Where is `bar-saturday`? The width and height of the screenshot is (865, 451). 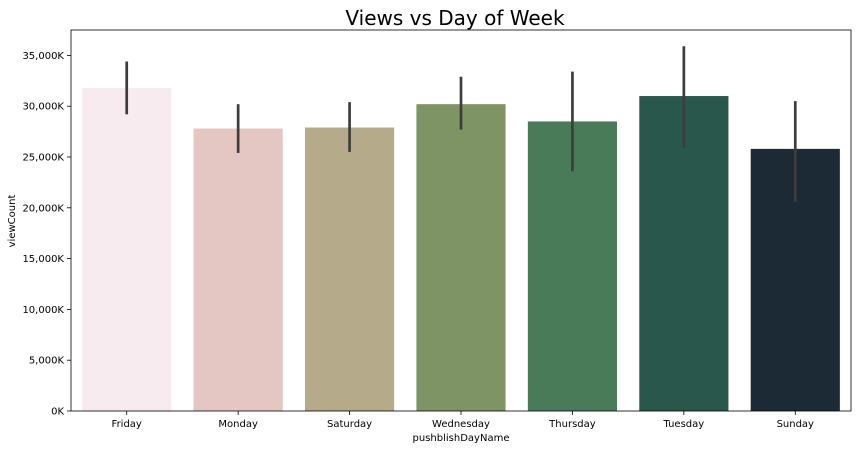 bar-saturday is located at coordinates (350, 269).